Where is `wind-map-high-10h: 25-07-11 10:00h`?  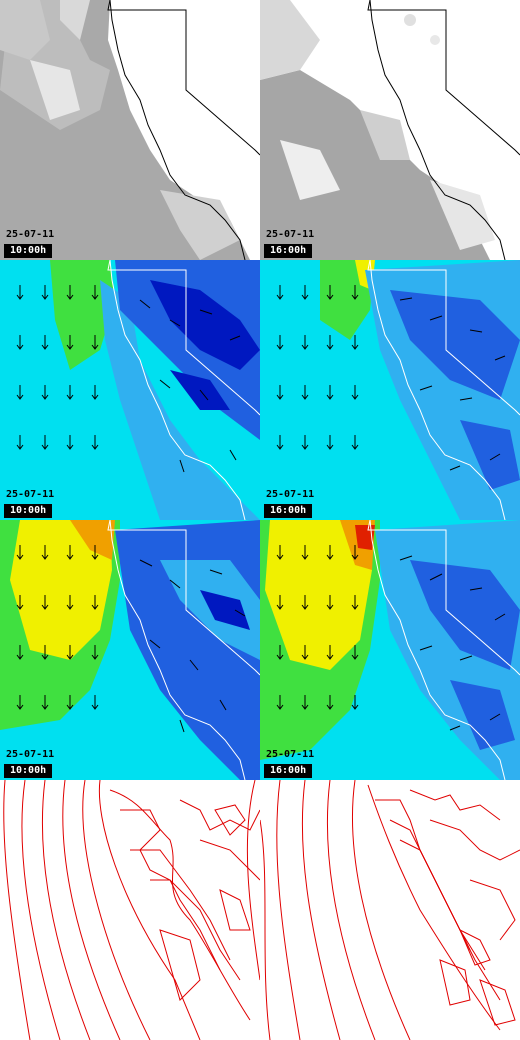
wind-map-high-10h: 25-07-11 10:00h is located at coordinates (130, 650).